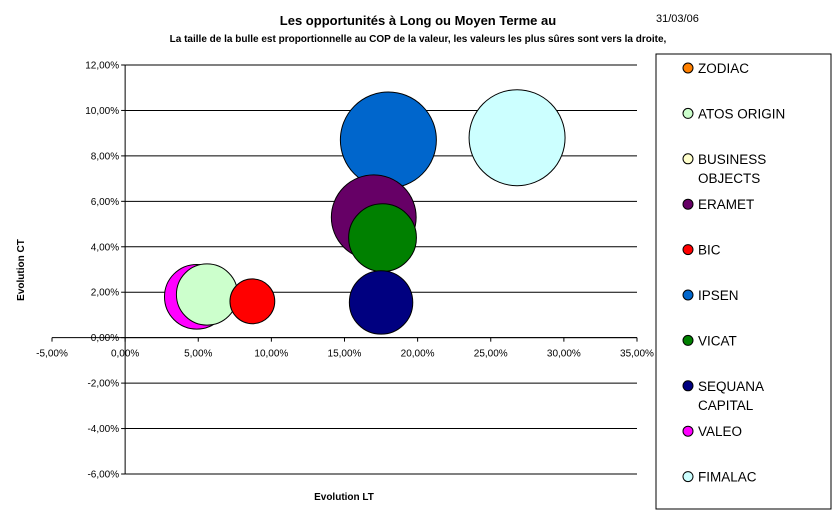 Image resolution: width=836 pixels, height=515 pixels. I want to click on x-axis-label: Evolution LT, so click(344, 497).